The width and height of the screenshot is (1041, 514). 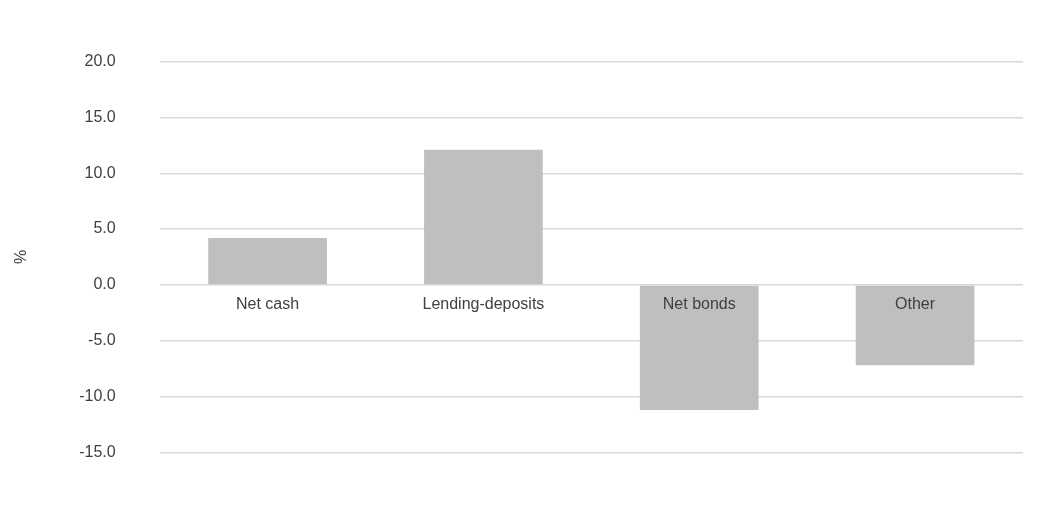 I want to click on y-tick-label: 15.0, so click(x=100, y=116).